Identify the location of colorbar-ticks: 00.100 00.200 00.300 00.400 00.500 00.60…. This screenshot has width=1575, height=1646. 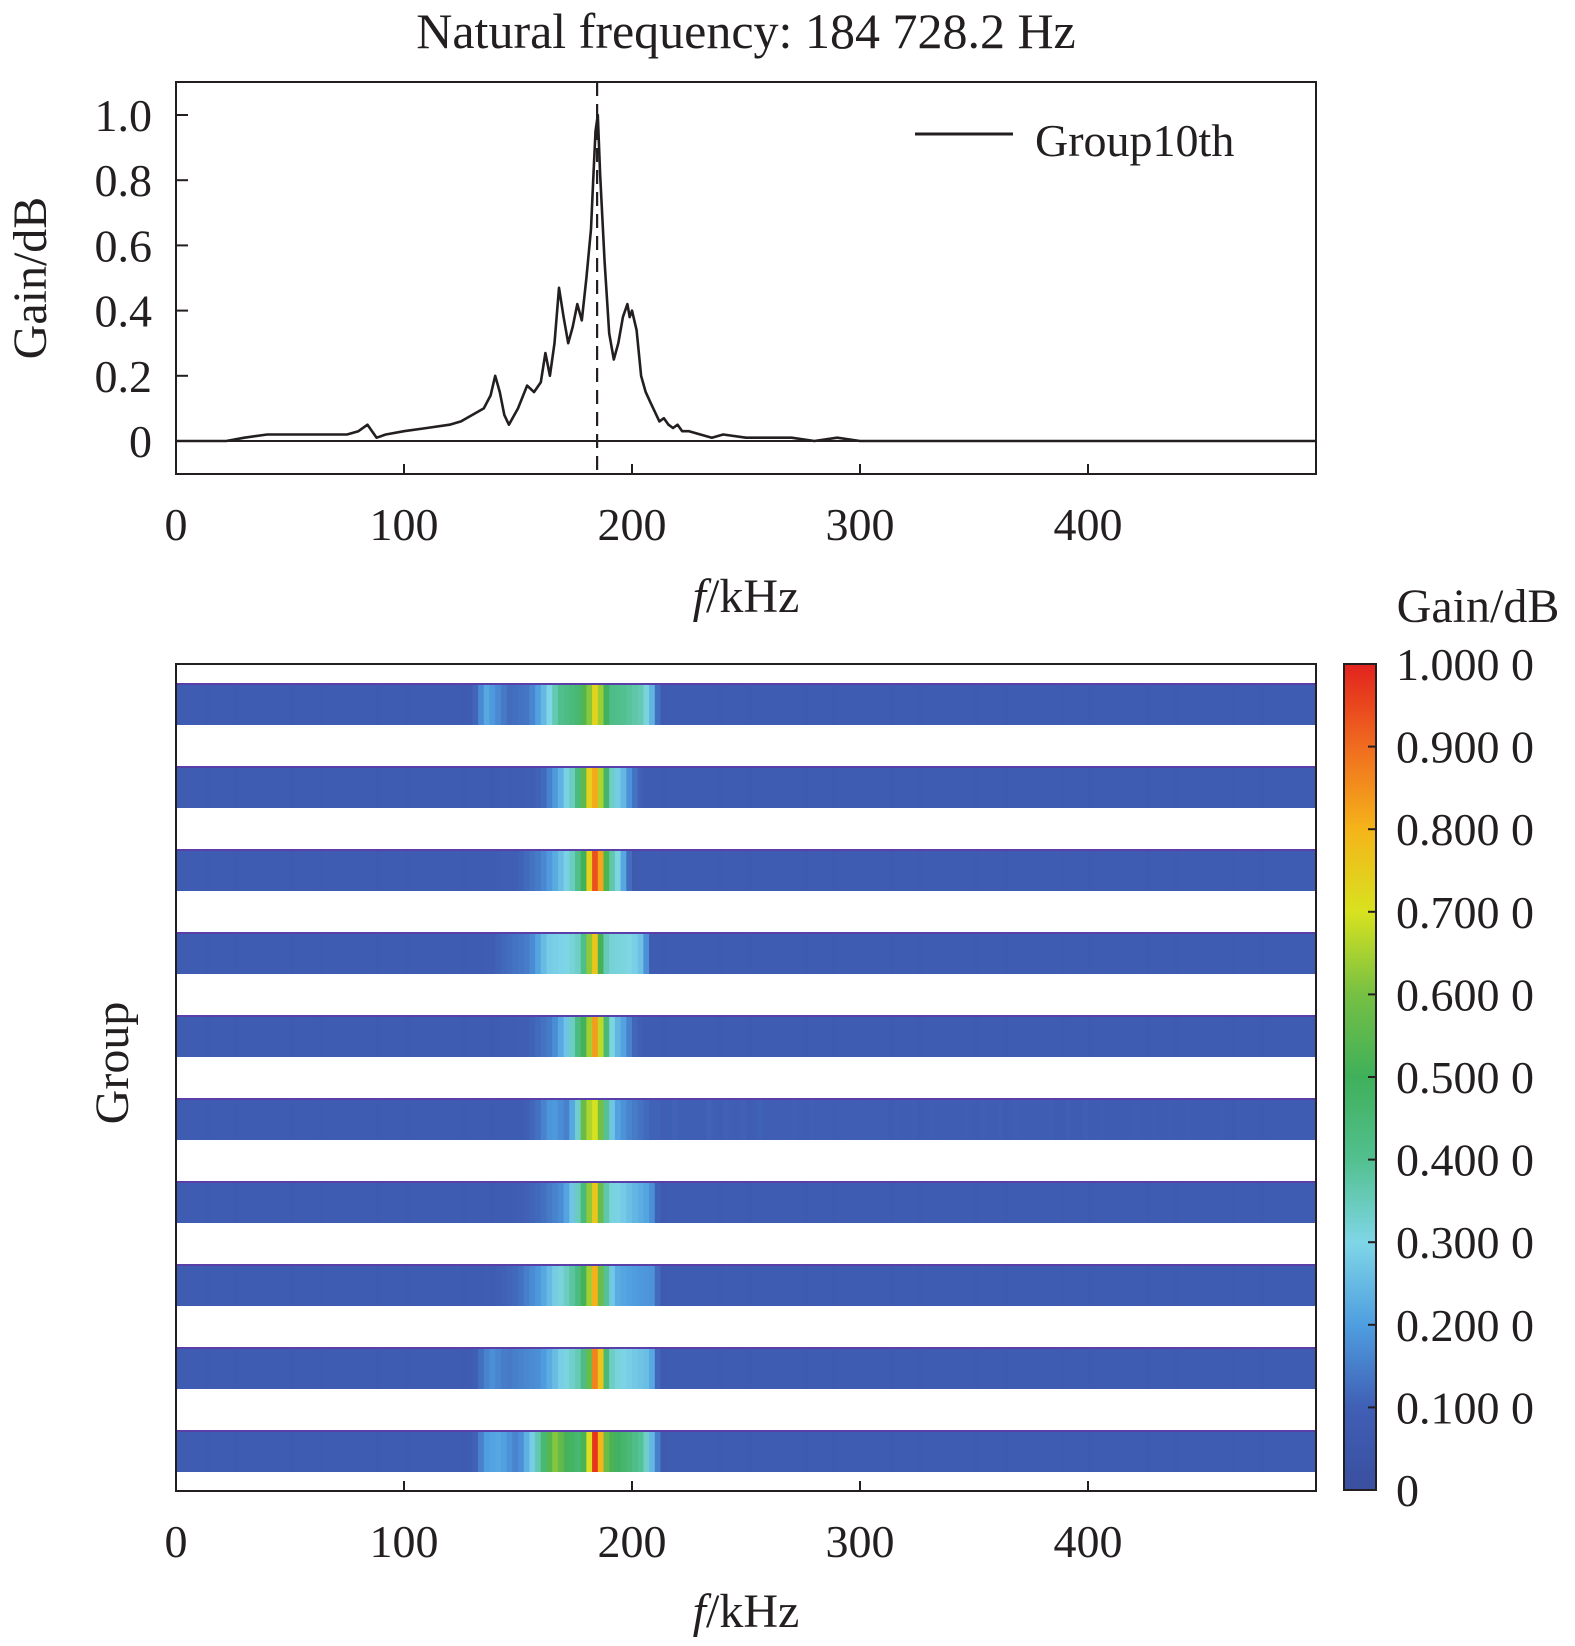
(1451, 1077).